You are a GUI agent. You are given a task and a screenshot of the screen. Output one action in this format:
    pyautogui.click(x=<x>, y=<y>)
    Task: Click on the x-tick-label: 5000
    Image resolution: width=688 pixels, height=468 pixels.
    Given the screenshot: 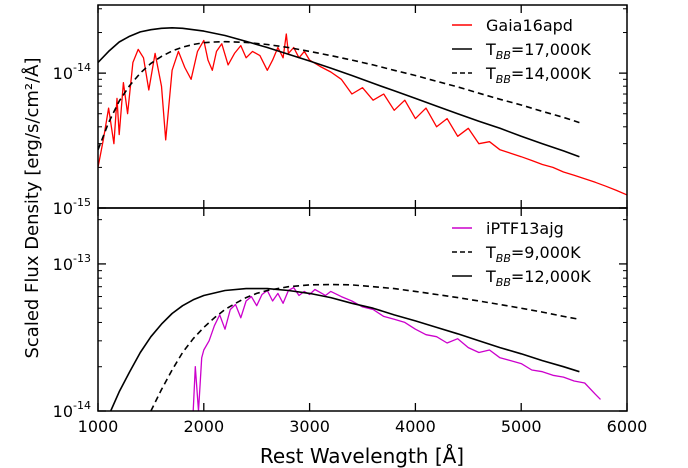 What is the action you would take?
    pyautogui.click(x=521, y=426)
    